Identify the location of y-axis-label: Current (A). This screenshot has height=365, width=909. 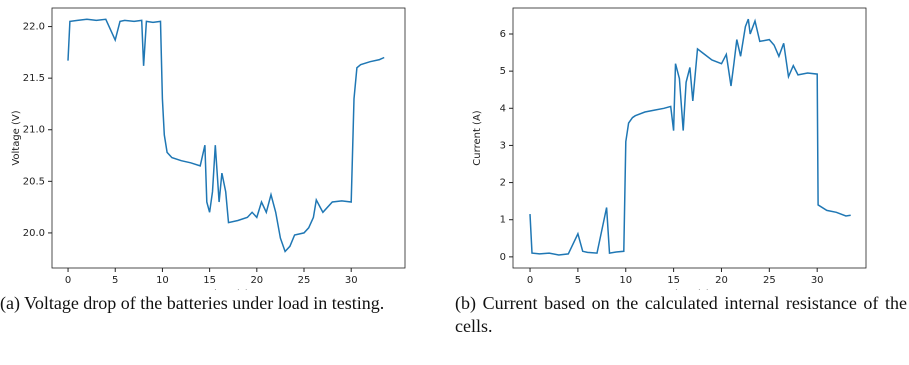
(477, 137).